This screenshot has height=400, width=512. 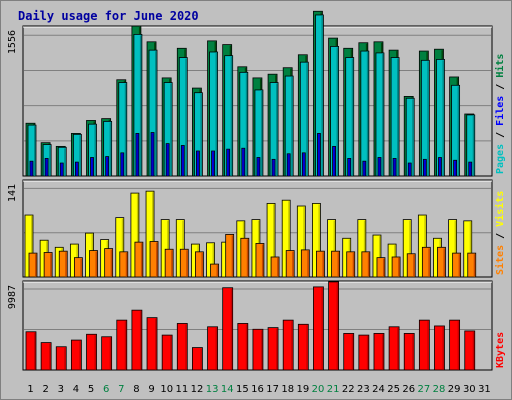 I want to click on chart-title: Daily usage for June 2020, so click(x=108, y=16).